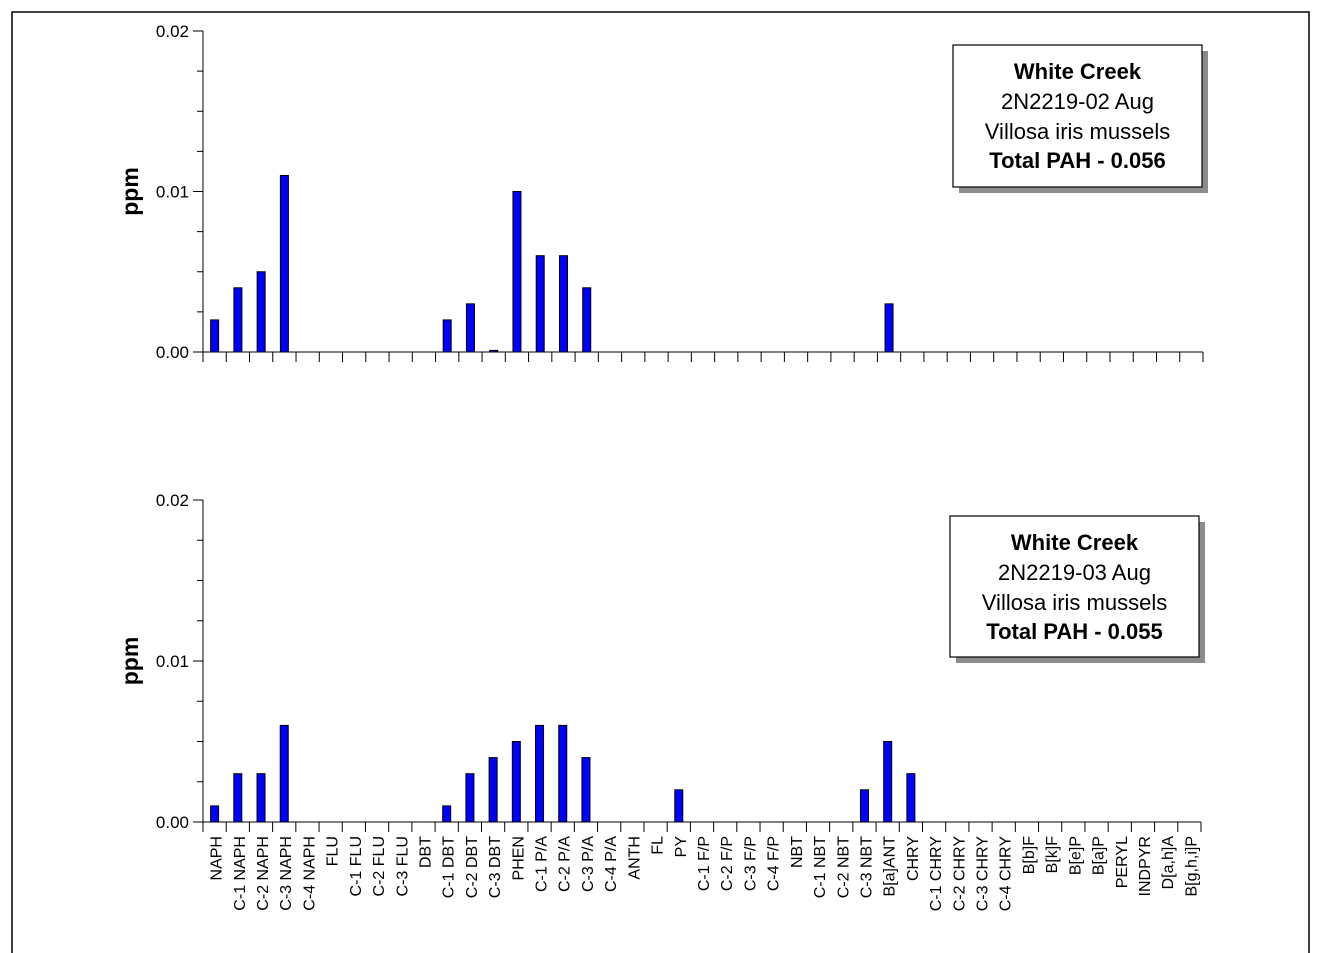  Describe the element at coordinates (634, 858) in the screenshot. I see `x-tick-label: ANTH` at that location.